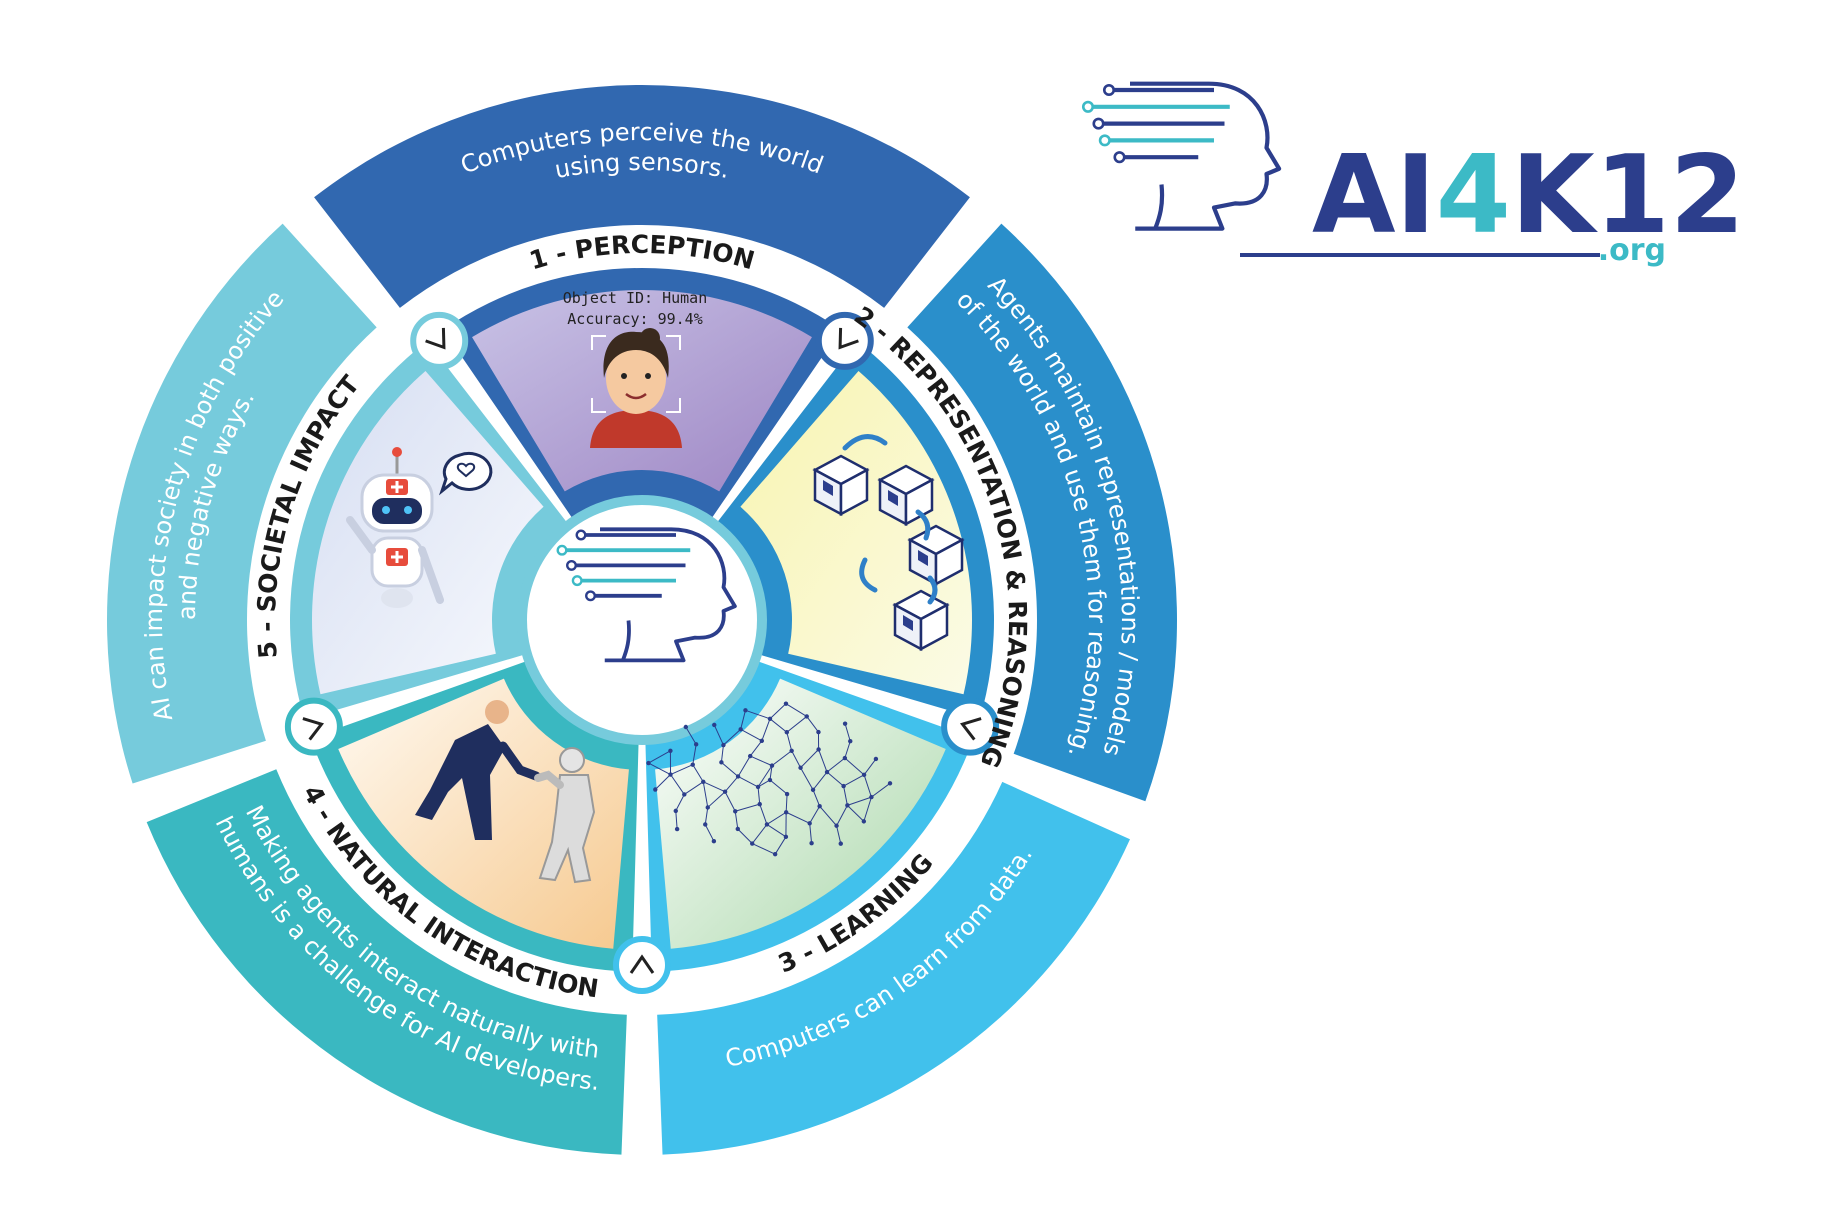 This screenshot has height=1214, width=1824. What do you see at coordinates (1632, 250) in the screenshot?
I see `logo-domain: .org` at bounding box center [1632, 250].